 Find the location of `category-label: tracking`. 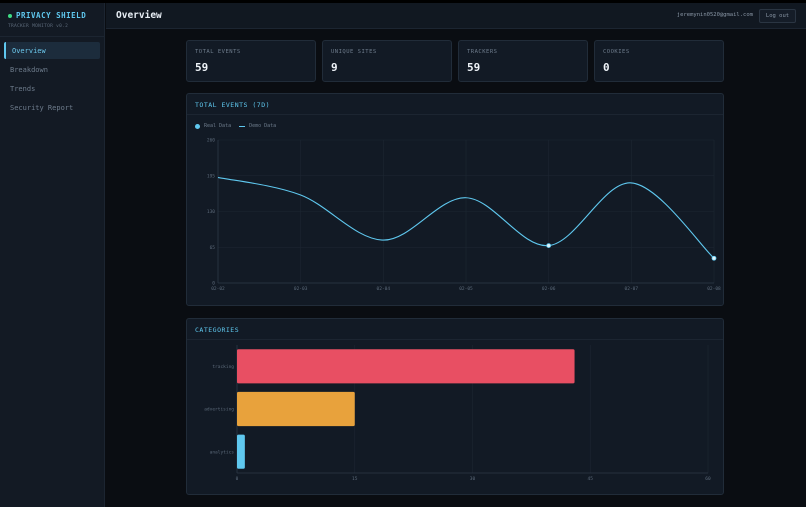

category-label: tracking is located at coordinates (223, 367).